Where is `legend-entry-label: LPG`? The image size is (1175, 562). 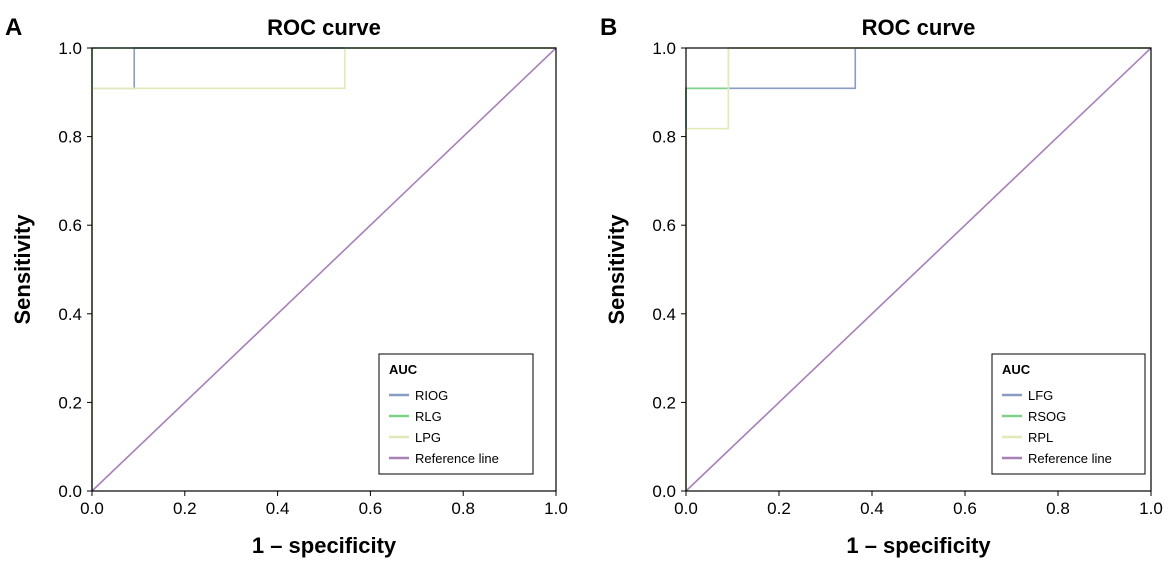 legend-entry-label: LPG is located at coordinates (428, 437).